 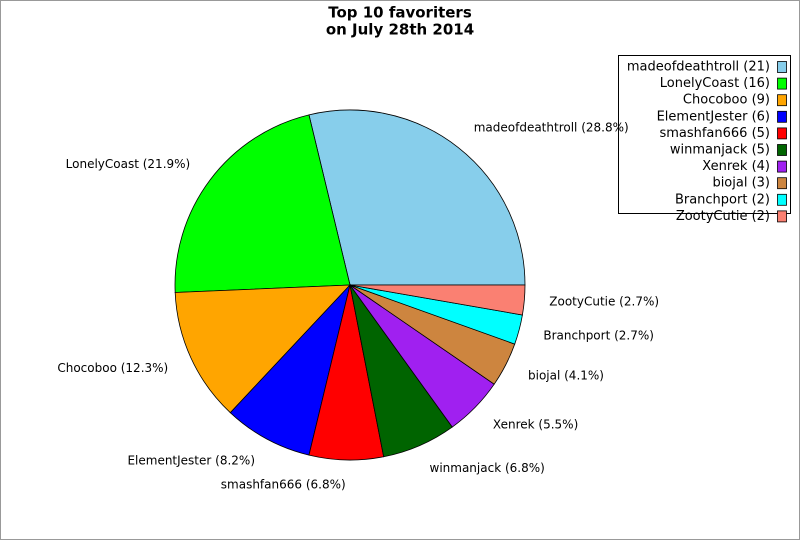 I want to click on slice-label: ElementJester (8.2%), so click(x=191, y=461).